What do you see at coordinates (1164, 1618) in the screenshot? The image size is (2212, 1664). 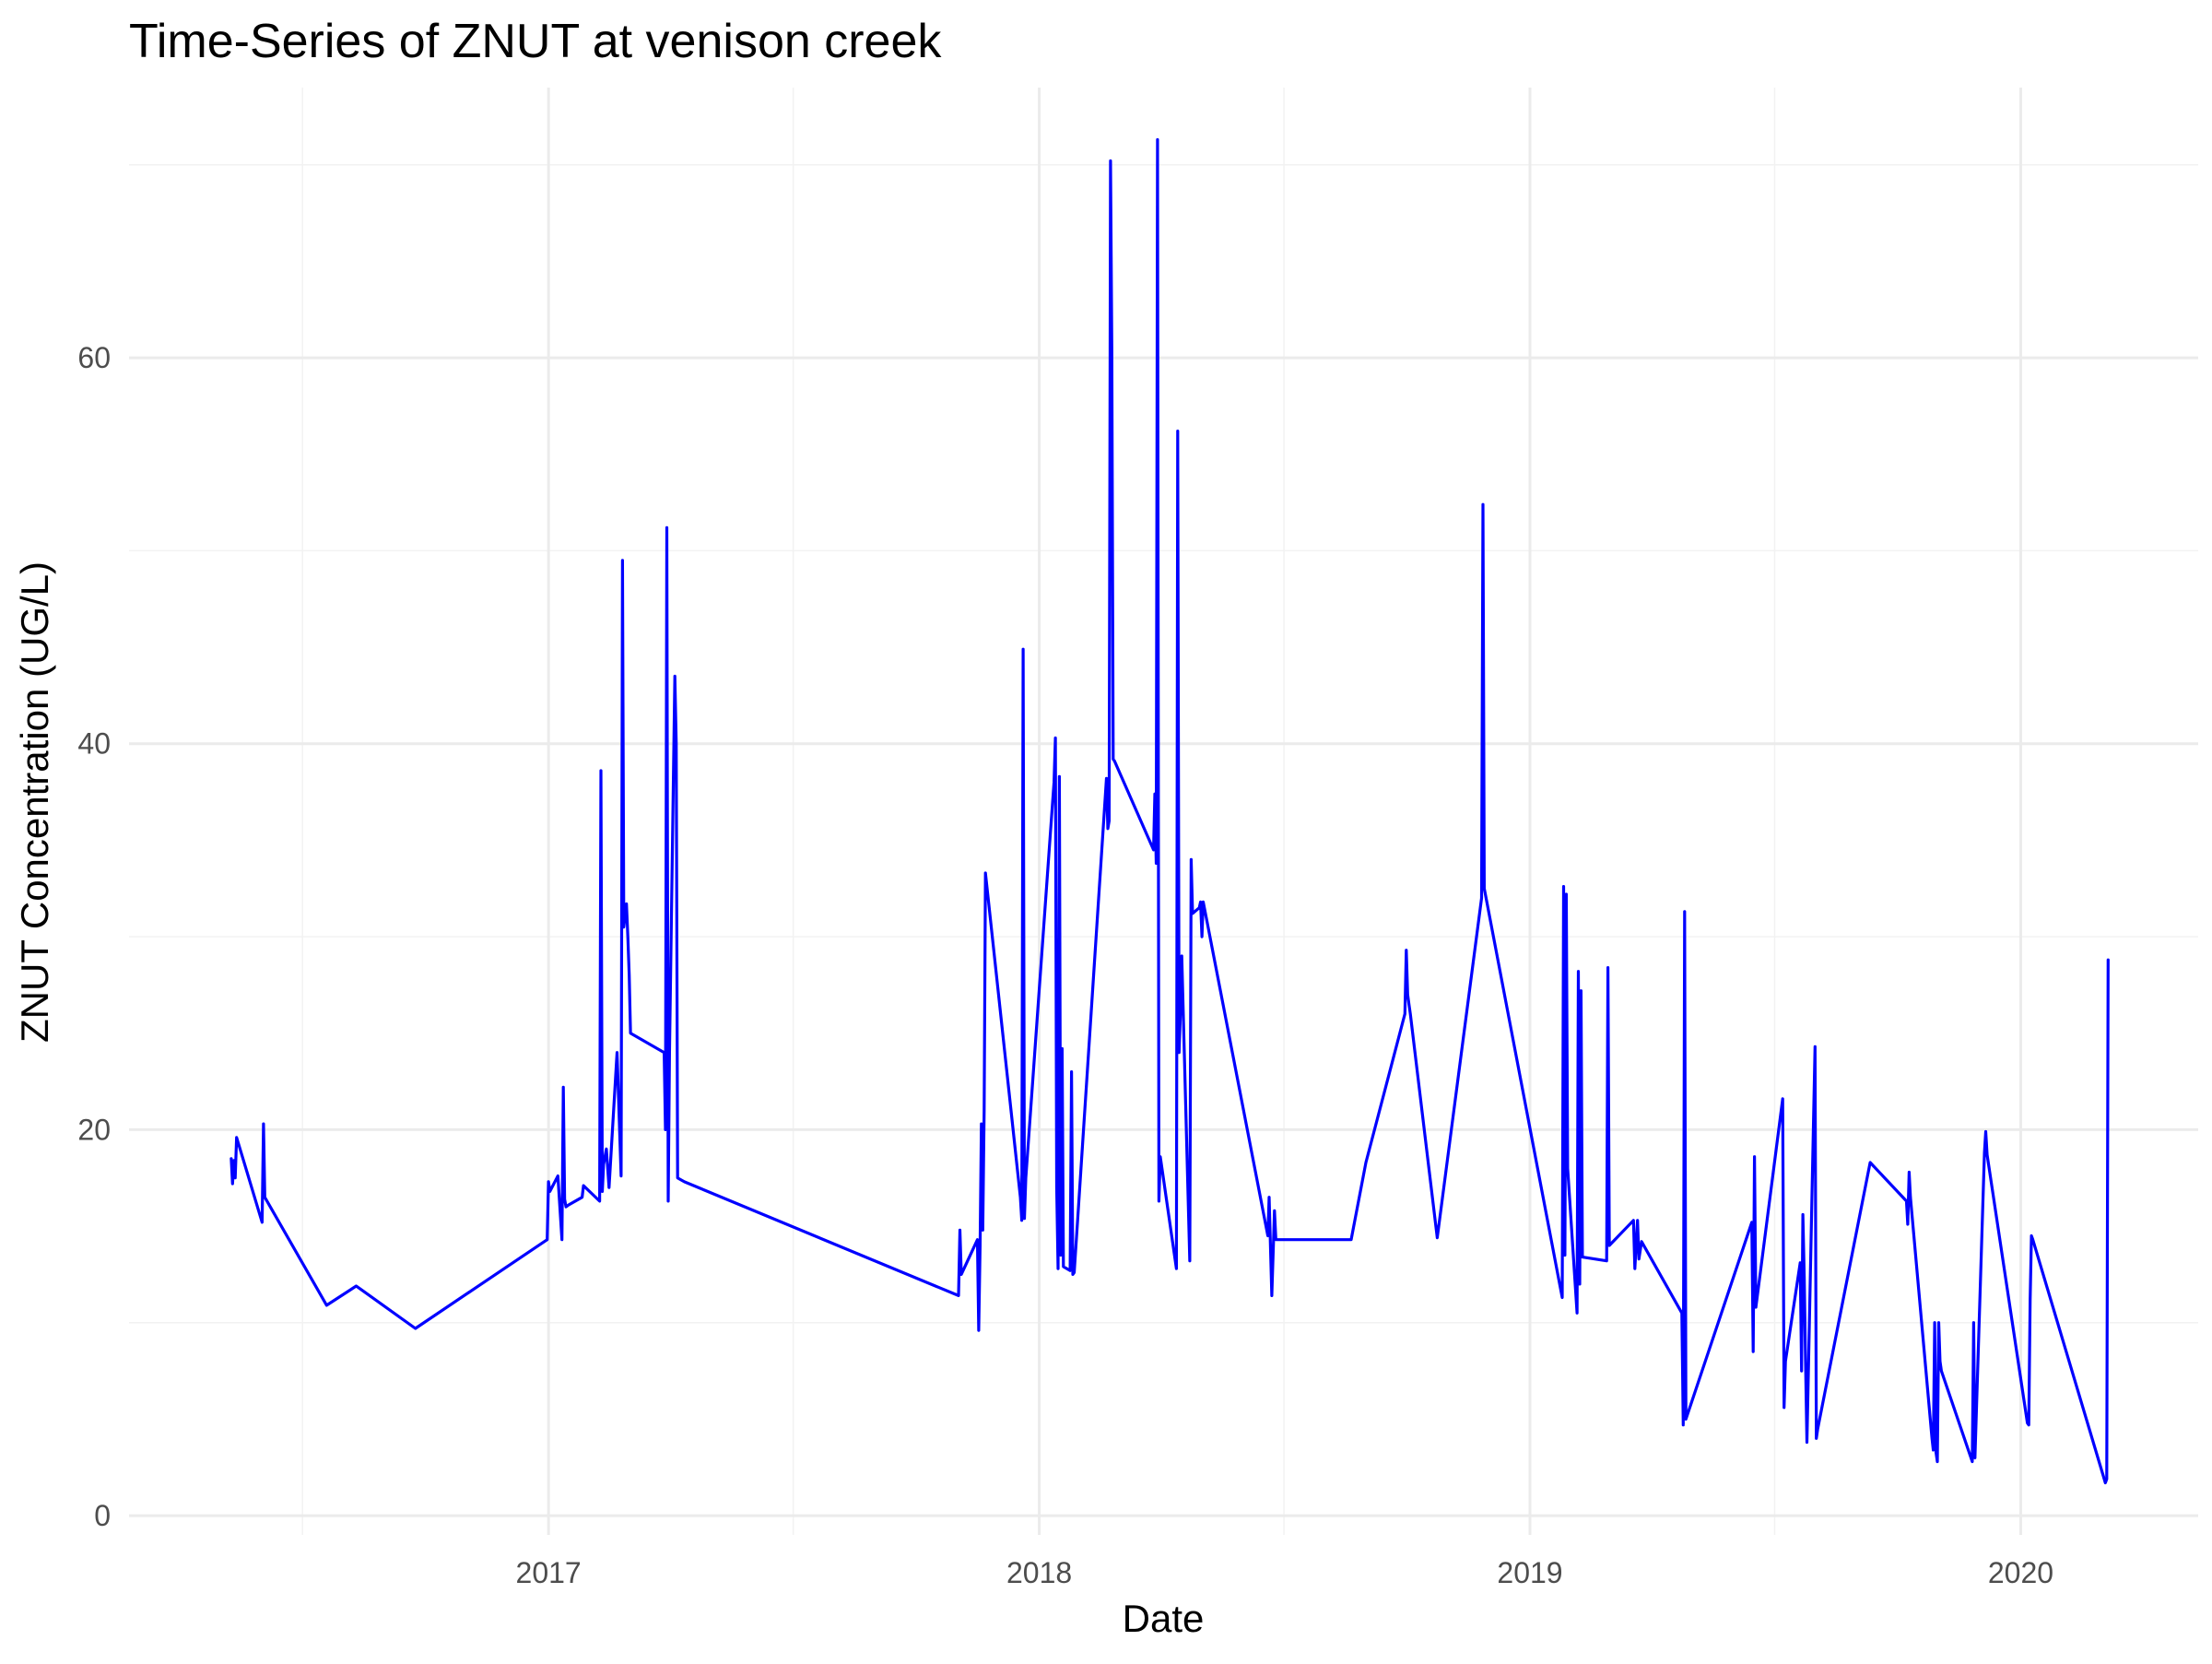 I see `x-axis-title: Date` at bounding box center [1164, 1618].